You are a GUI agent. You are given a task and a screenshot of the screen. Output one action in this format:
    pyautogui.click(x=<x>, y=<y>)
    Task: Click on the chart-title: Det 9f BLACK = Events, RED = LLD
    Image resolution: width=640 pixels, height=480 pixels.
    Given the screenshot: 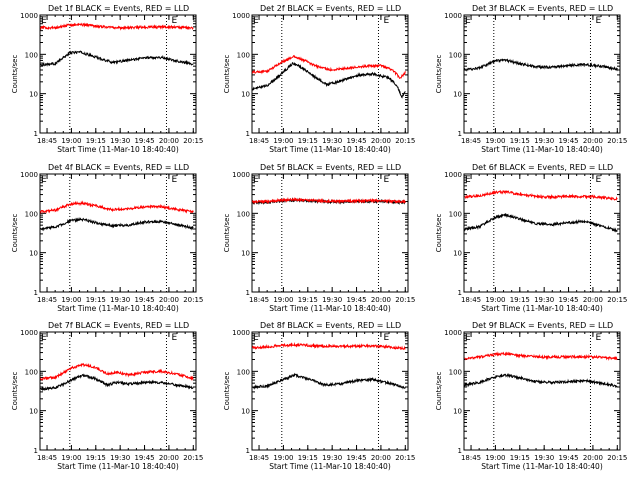 What is the action you would take?
    pyautogui.click(x=542, y=325)
    